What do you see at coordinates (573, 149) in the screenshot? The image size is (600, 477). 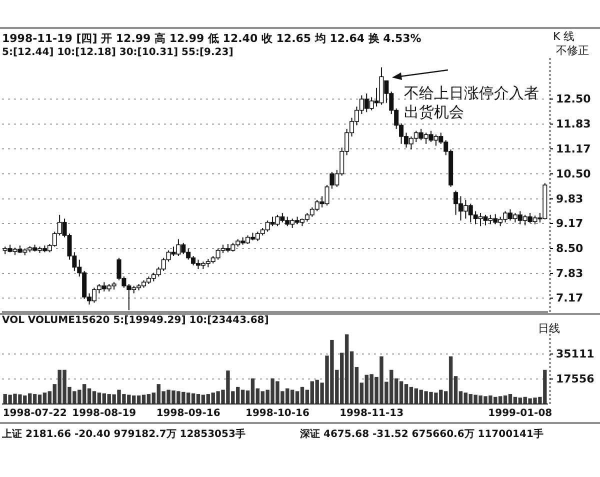 I see `y-tick-label: 11.17` at bounding box center [573, 149].